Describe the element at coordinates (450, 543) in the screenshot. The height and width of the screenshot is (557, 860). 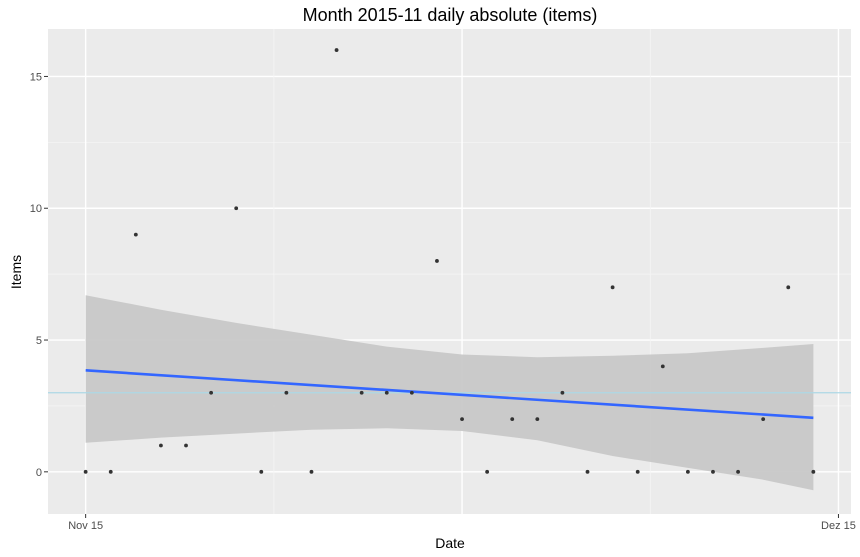
I see `x-axis-title: Date` at that location.